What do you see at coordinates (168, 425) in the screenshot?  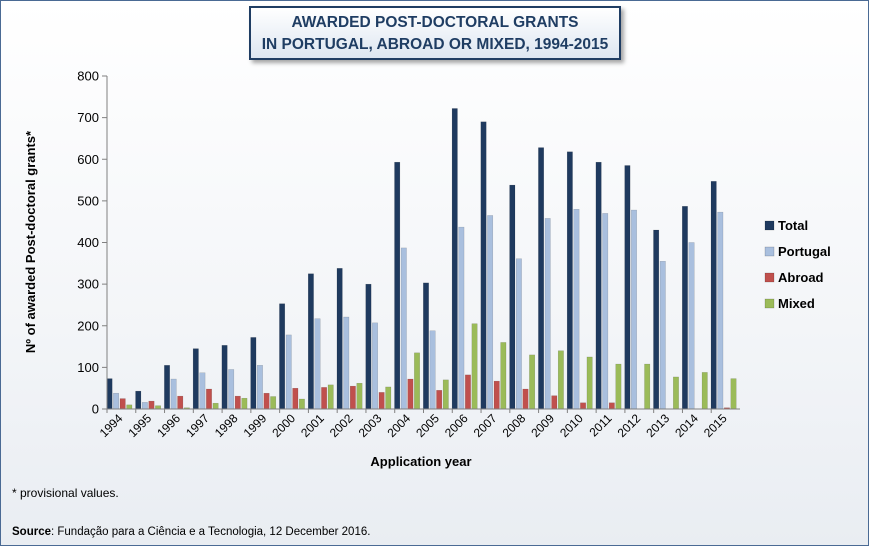 I see `x-tick-label: 1996` at bounding box center [168, 425].